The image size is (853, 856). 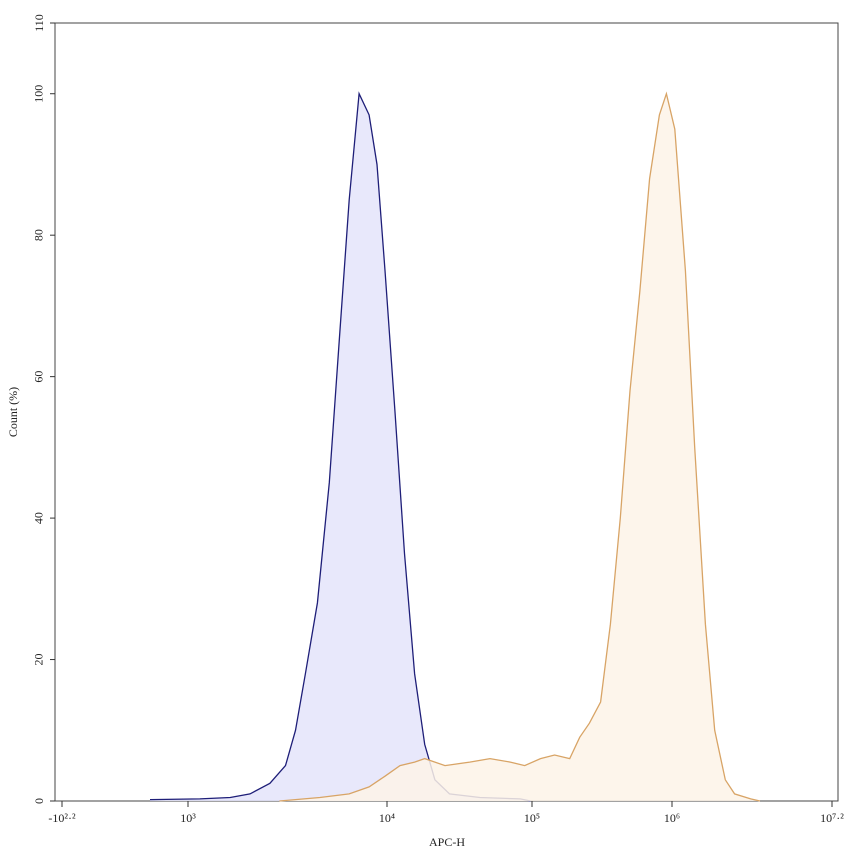 What do you see at coordinates (672, 818) in the screenshot?
I see `x-tick-label: 10⁶` at bounding box center [672, 818].